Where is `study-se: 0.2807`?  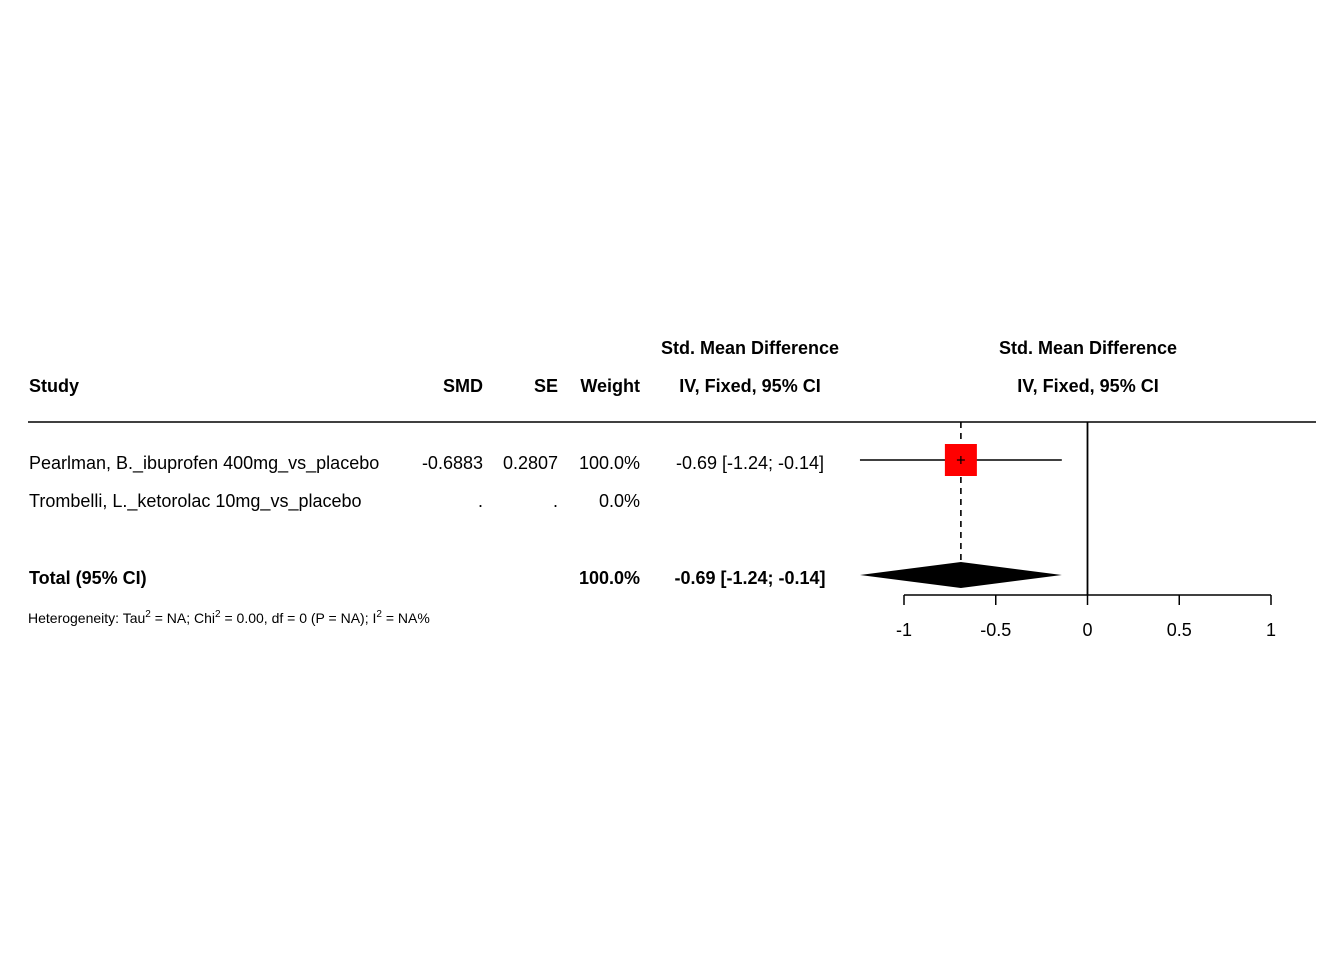
study-se: 0.2807 is located at coordinates (530, 463).